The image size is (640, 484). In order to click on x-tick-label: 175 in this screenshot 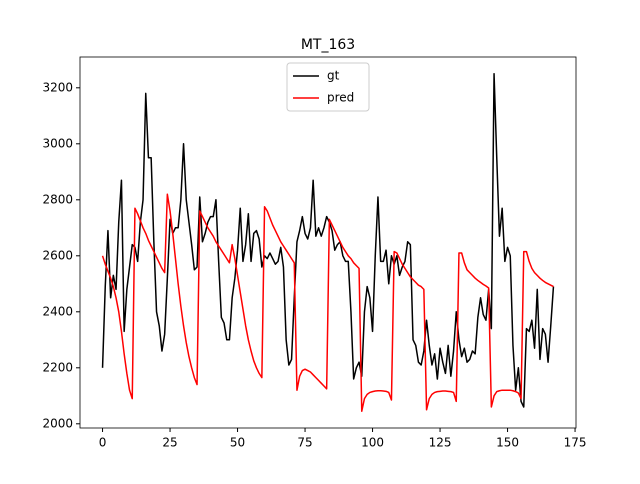, I will do `click(575, 443)`.